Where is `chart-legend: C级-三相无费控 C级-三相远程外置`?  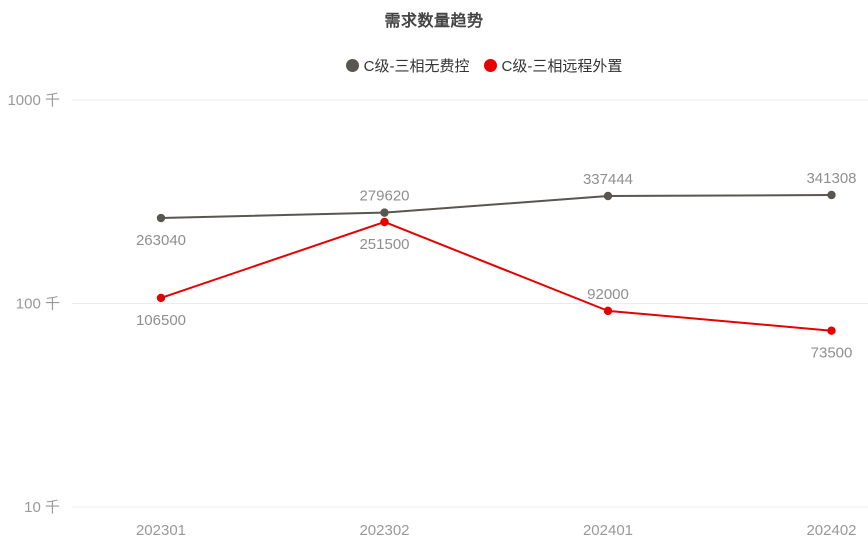 chart-legend: C级-三相无费控 C级-三相远程外置 is located at coordinates (459, 65).